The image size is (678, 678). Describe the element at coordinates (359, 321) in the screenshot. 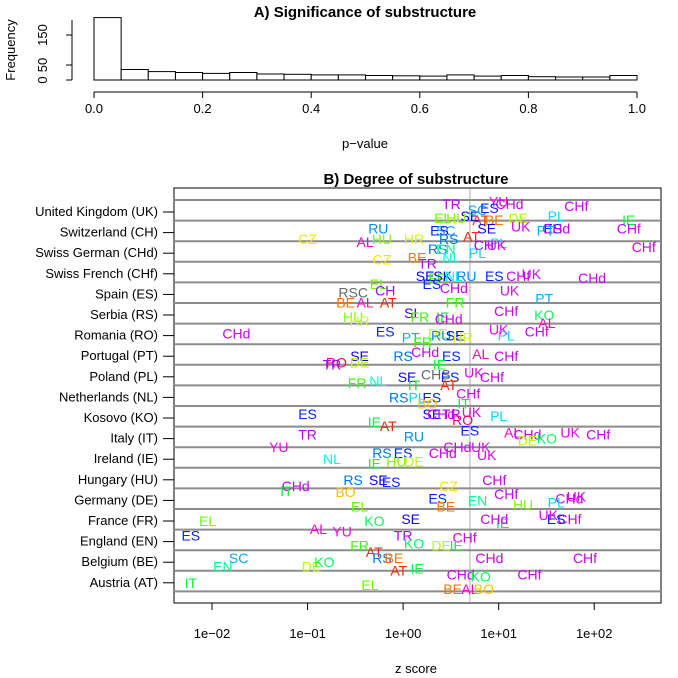

I see `point-label: HR` at that location.